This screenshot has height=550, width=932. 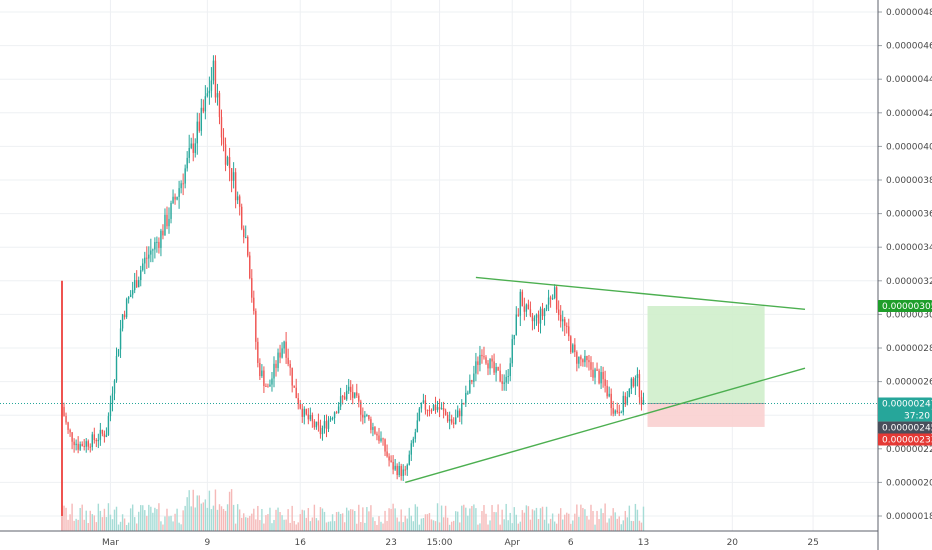 I want to click on loss-zone, so click(x=706, y=415).